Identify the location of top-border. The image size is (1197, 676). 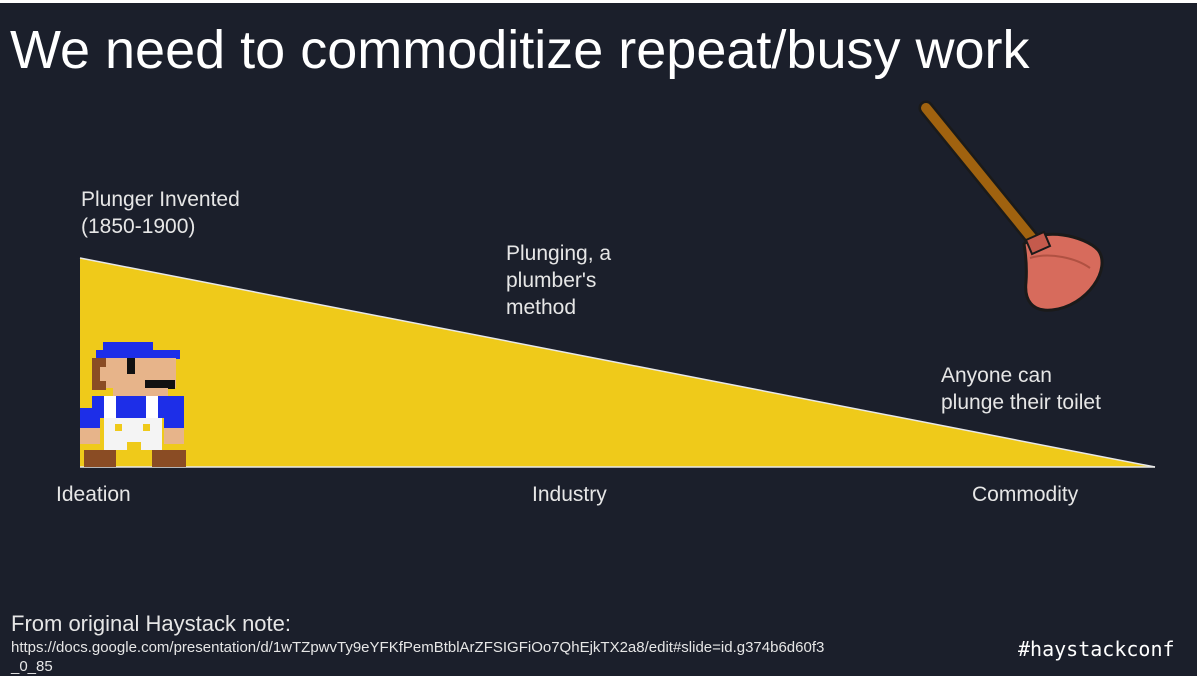
(598, 1).